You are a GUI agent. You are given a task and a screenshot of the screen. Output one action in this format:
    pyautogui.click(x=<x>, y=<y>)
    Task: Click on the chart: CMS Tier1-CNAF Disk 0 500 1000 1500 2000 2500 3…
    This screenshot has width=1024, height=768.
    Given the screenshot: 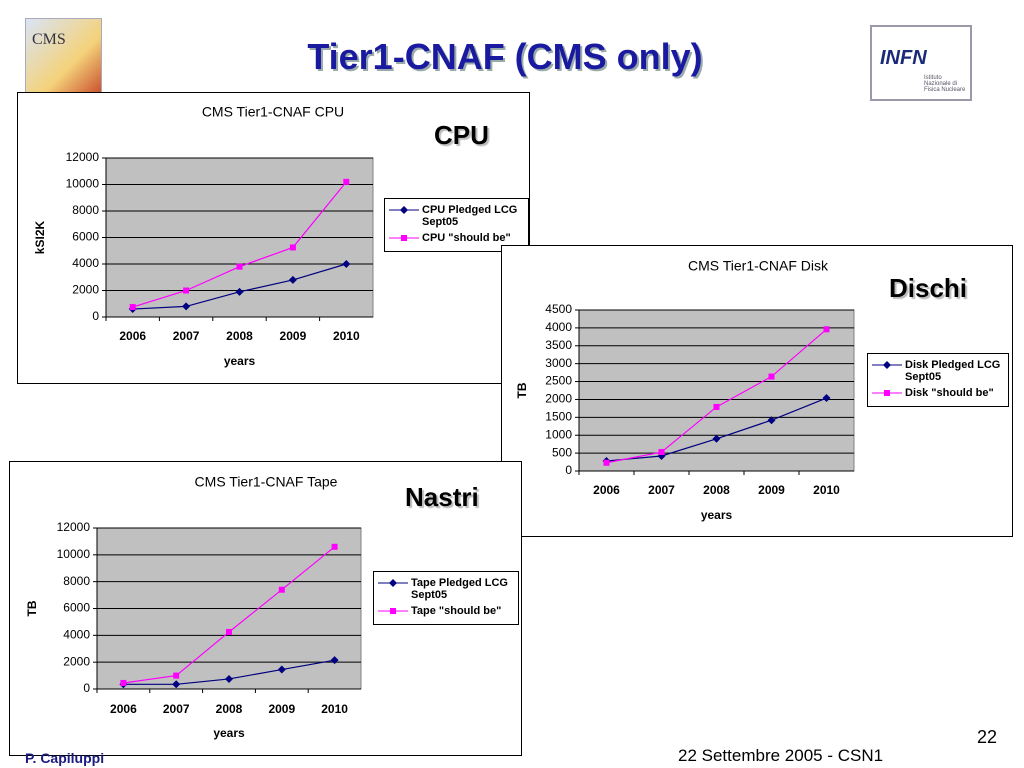 What is the action you would take?
    pyautogui.click(x=685, y=390)
    